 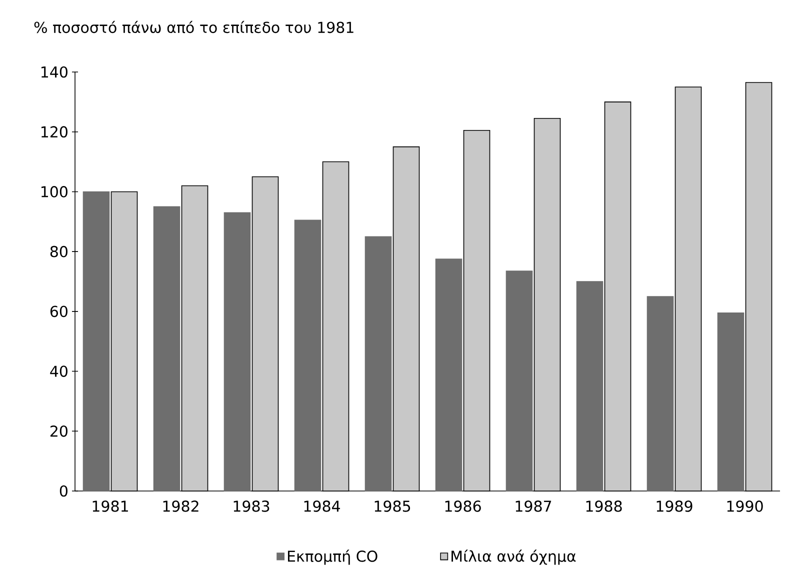 What do you see at coordinates (604, 506) in the screenshot?
I see `x-tick-label: 1988` at bounding box center [604, 506].